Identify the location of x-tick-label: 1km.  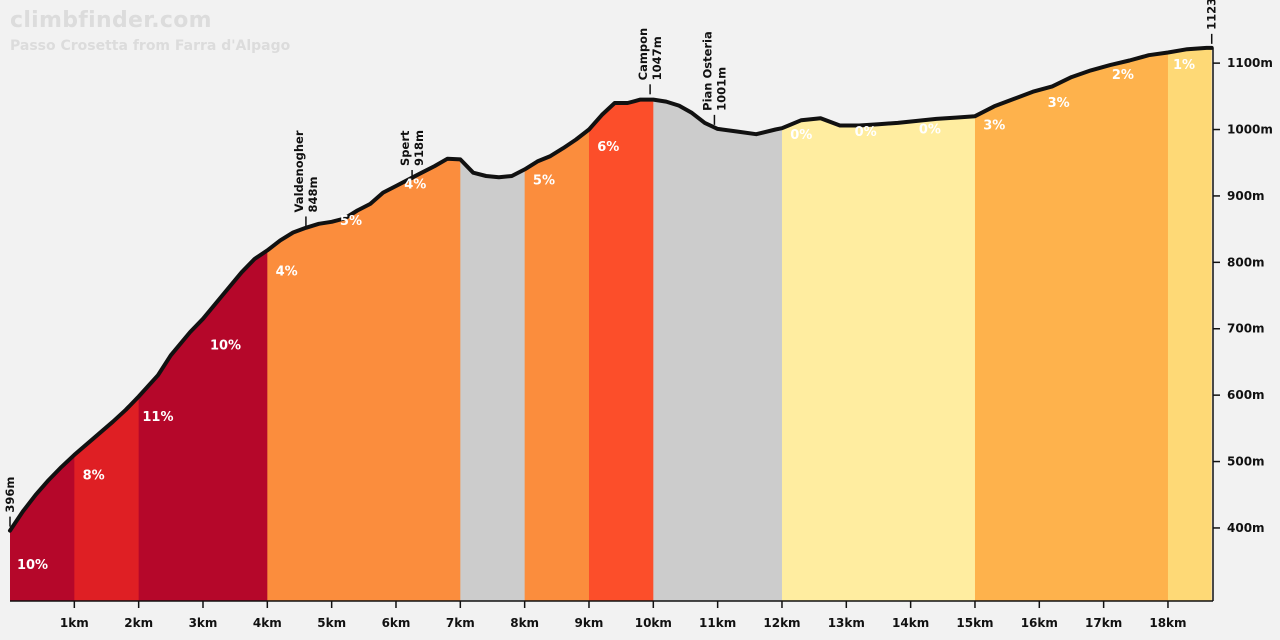
(74, 623).